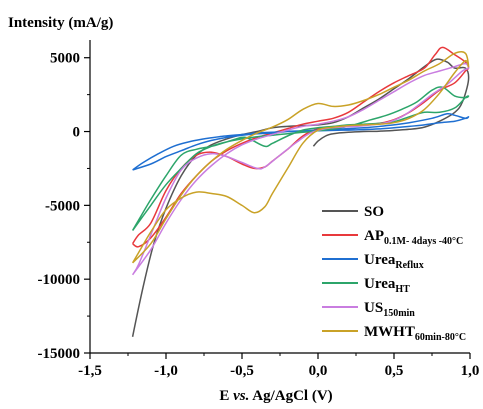 This screenshot has width=483, height=409. Describe the element at coordinates (290, 396) in the screenshot. I see `x-axis-title-part-3: Ag/AgCl (V)` at that location.